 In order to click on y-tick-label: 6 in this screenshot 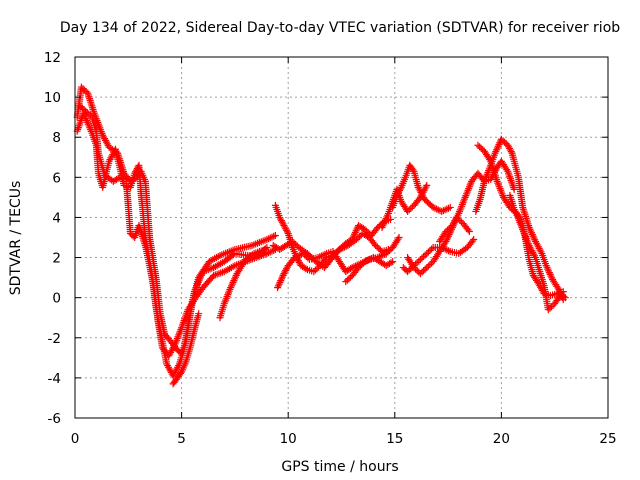, I will do `click(56, 178)`.